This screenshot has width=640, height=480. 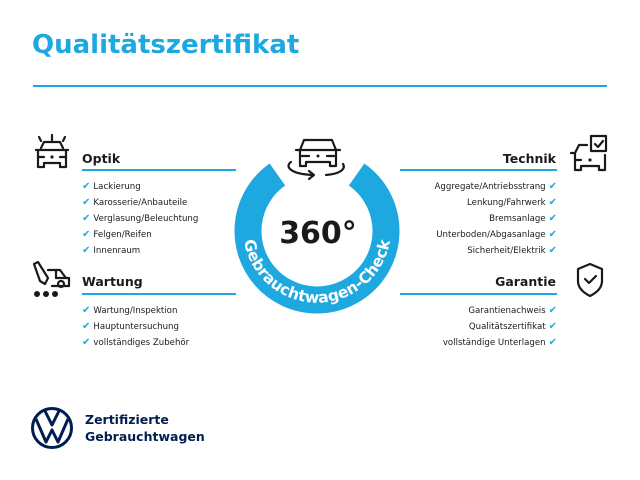 What do you see at coordinates (111, 250) in the screenshot?
I see `list-item: ✔ Innenraum` at bounding box center [111, 250].